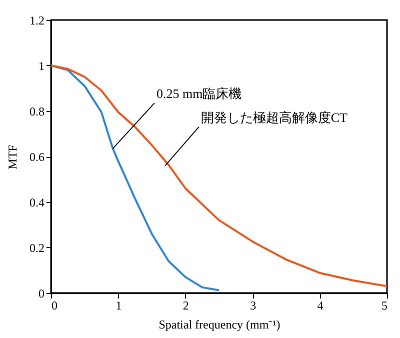 The image size is (400, 338). What do you see at coordinates (41, 293) in the screenshot?
I see `y-tick-label: 0` at bounding box center [41, 293].